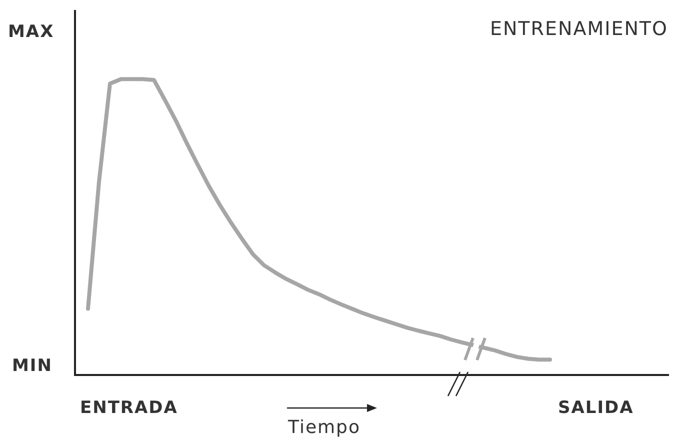 The image size is (674, 443). I want to click on text: ENTRADA, so click(129, 408).